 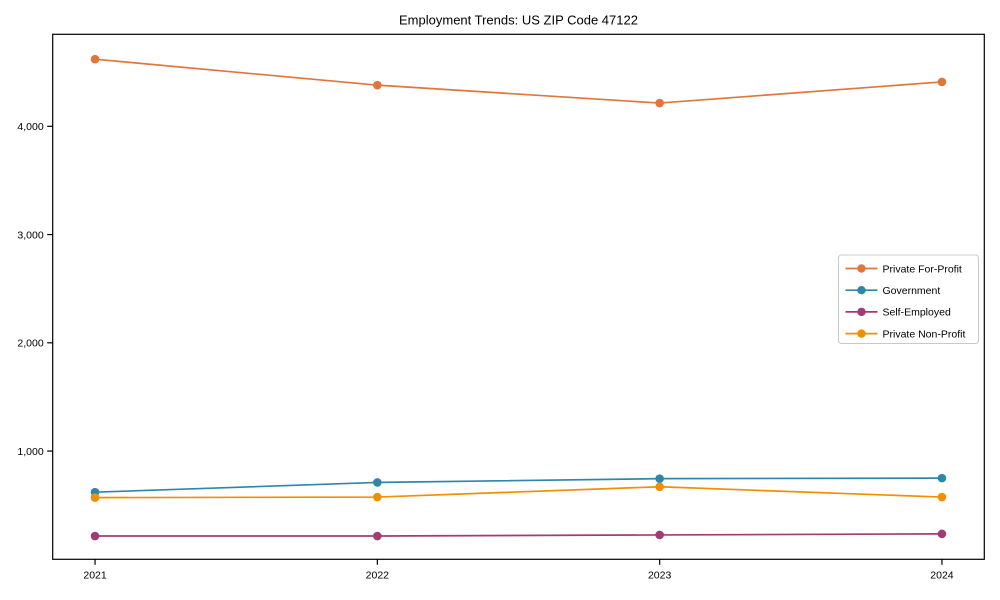 I want to click on legend-box, so click(x=908, y=299).